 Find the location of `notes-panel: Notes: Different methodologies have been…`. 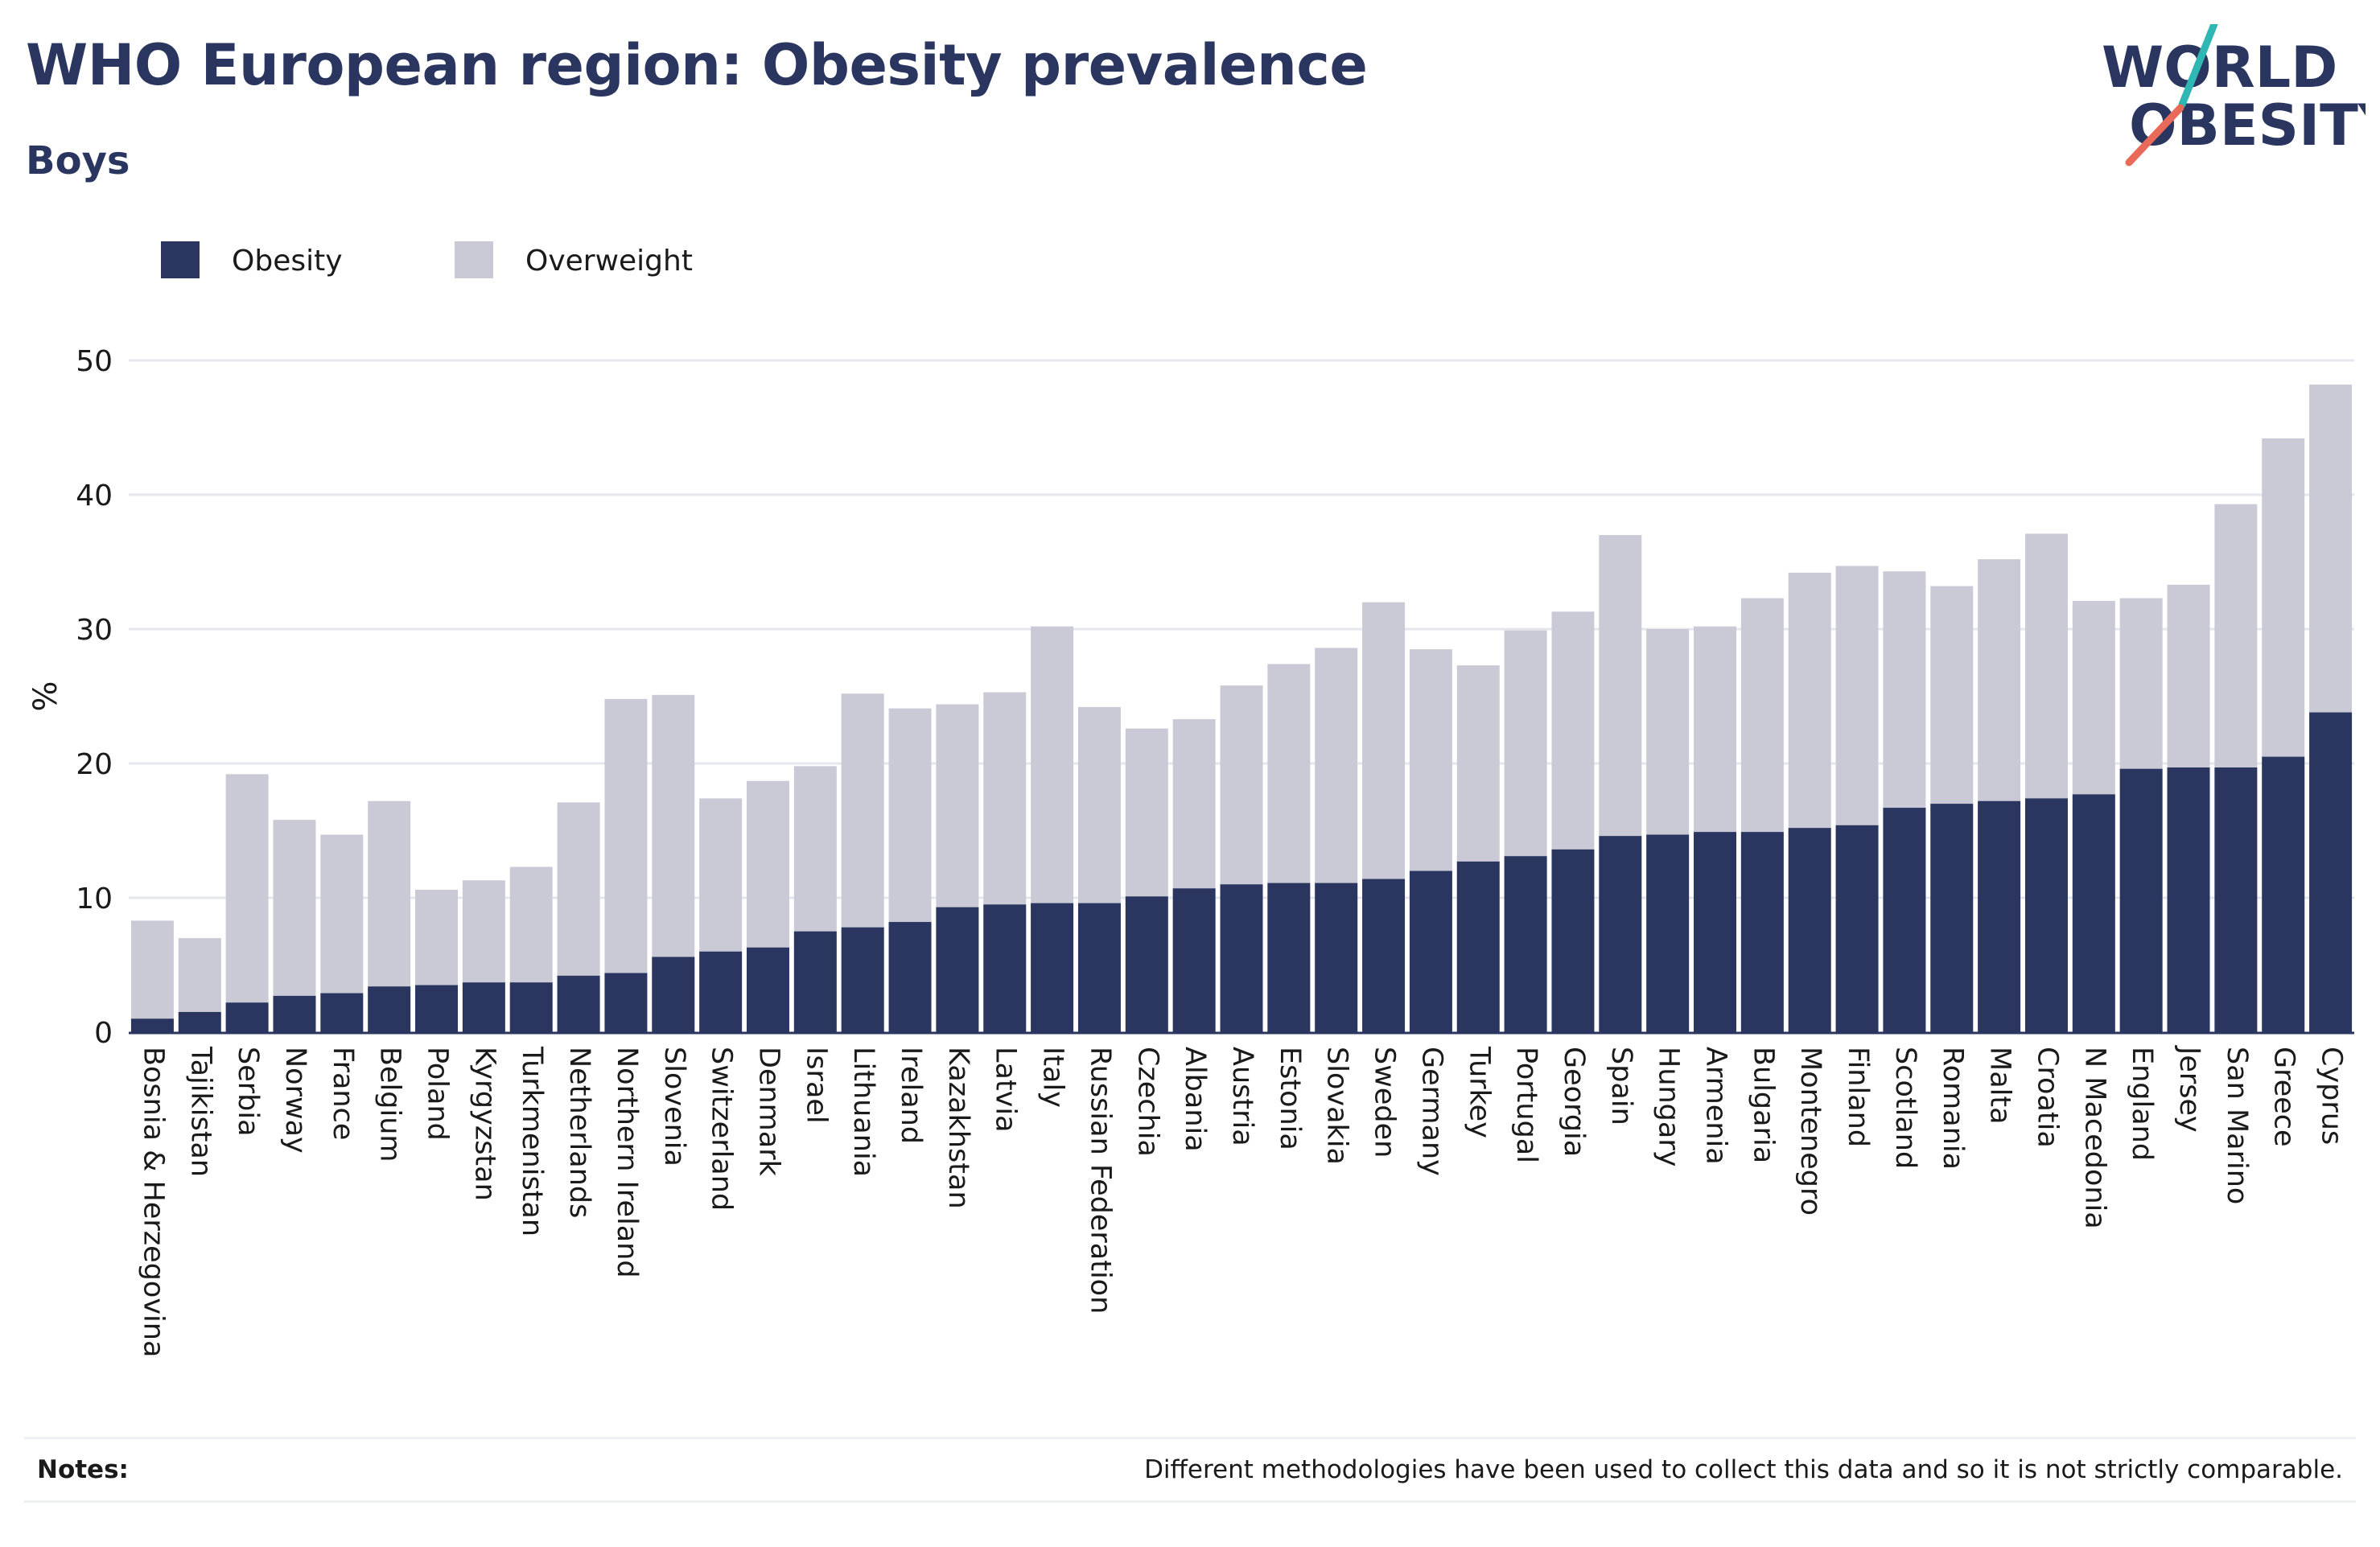

notes-panel: Notes: Different methodologies have been… is located at coordinates (1190, 1470).